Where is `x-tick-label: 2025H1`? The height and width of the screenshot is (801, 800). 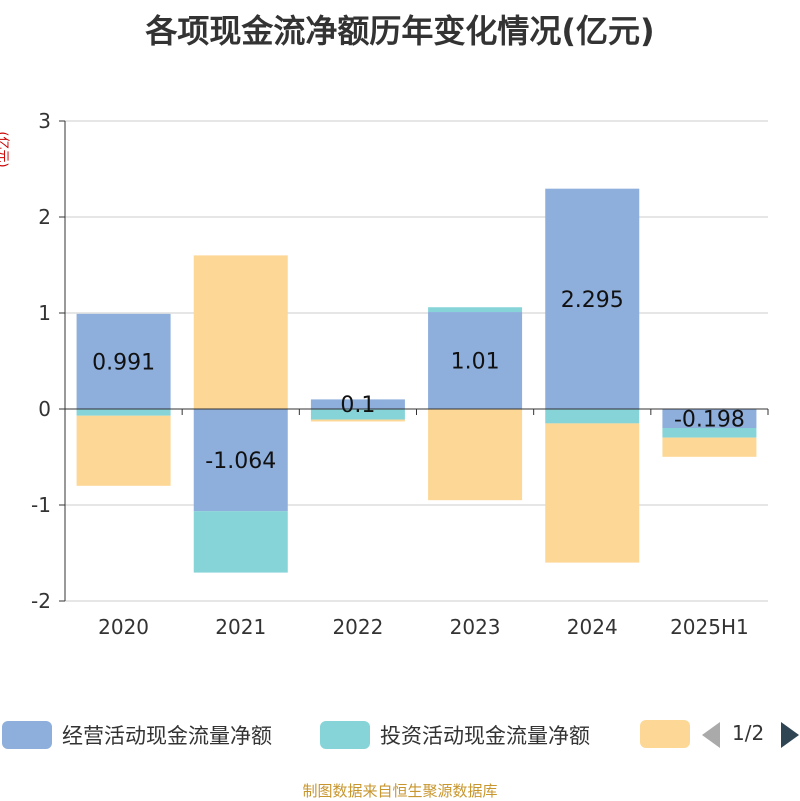
x-tick-label: 2025H1 is located at coordinates (709, 627).